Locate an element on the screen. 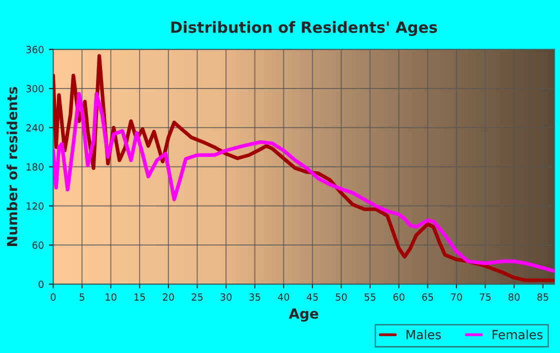 Image resolution: width=560 pixels, height=353 pixels. x-tick-label: 65 is located at coordinates (427, 297).